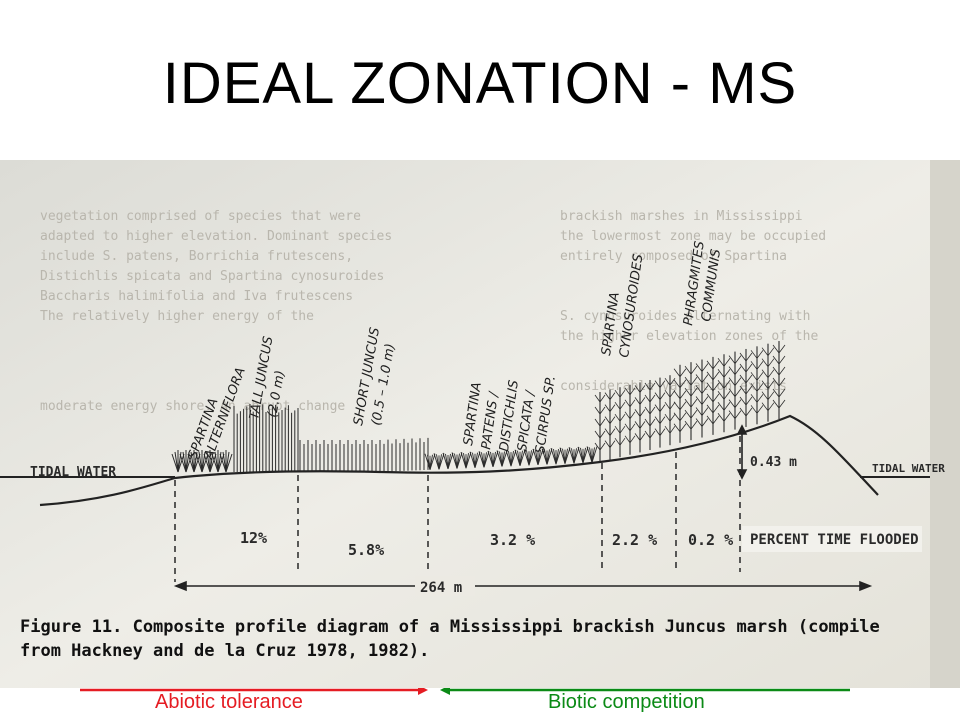 The image size is (960, 720). I want to click on ground-profile, so click(459, 460).